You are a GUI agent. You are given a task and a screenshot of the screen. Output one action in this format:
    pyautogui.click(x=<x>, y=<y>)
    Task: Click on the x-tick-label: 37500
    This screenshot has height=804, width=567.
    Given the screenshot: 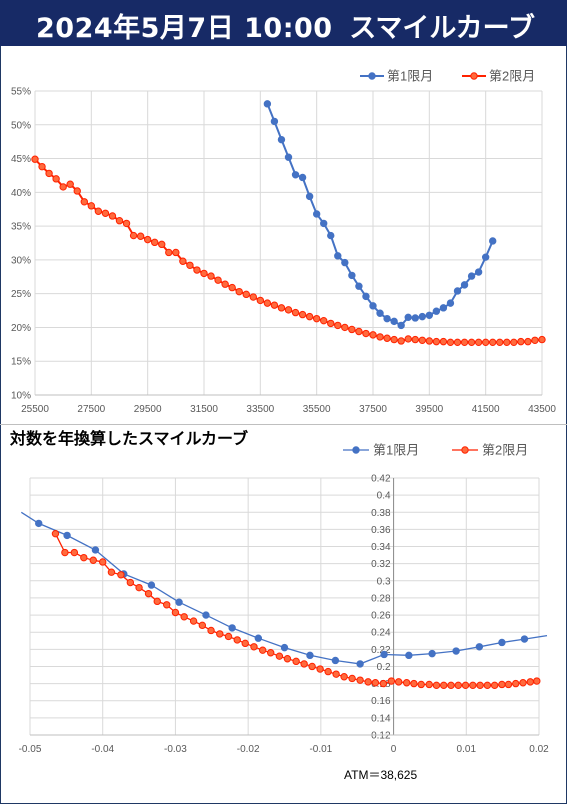 What is the action you would take?
    pyautogui.click(x=373, y=409)
    